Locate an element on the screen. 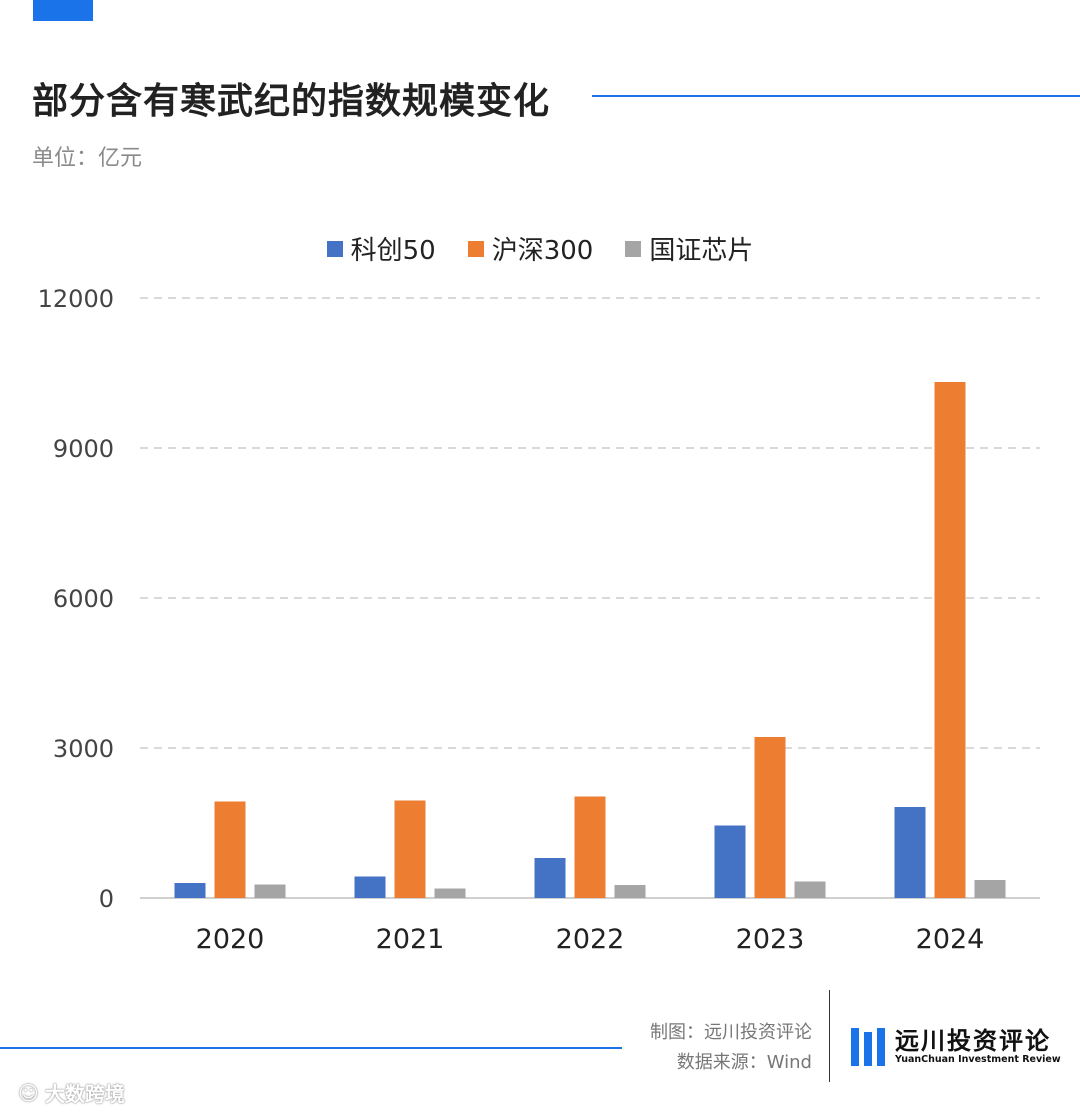 The width and height of the screenshot is (1080, 1113). legend-item-kechuang50: 科创50 is located at coordinates (381, 248).